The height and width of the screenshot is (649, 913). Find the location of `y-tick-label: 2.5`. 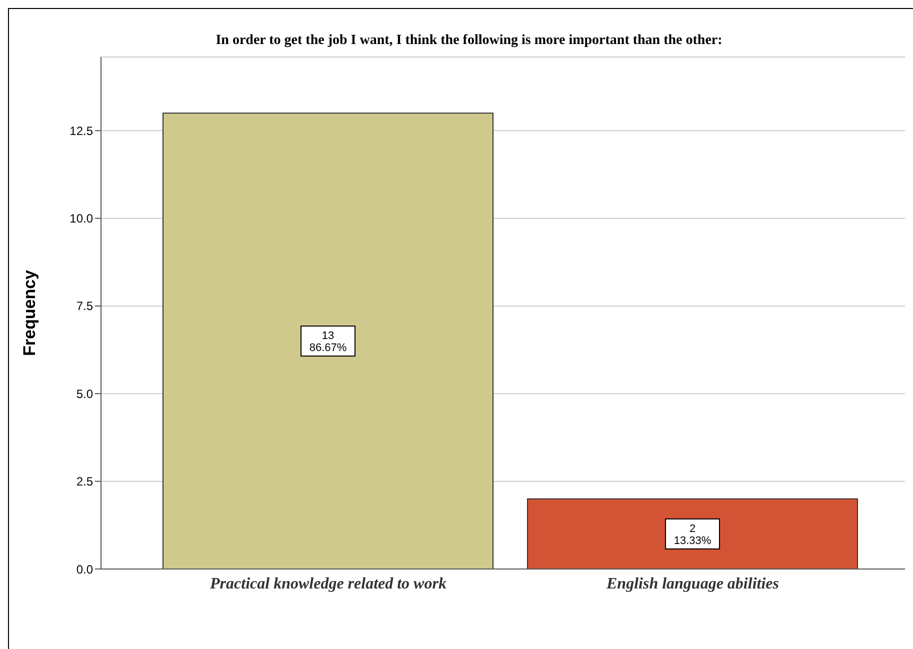

y-tick-label: 2.5 is located at coordinates (85, 481).